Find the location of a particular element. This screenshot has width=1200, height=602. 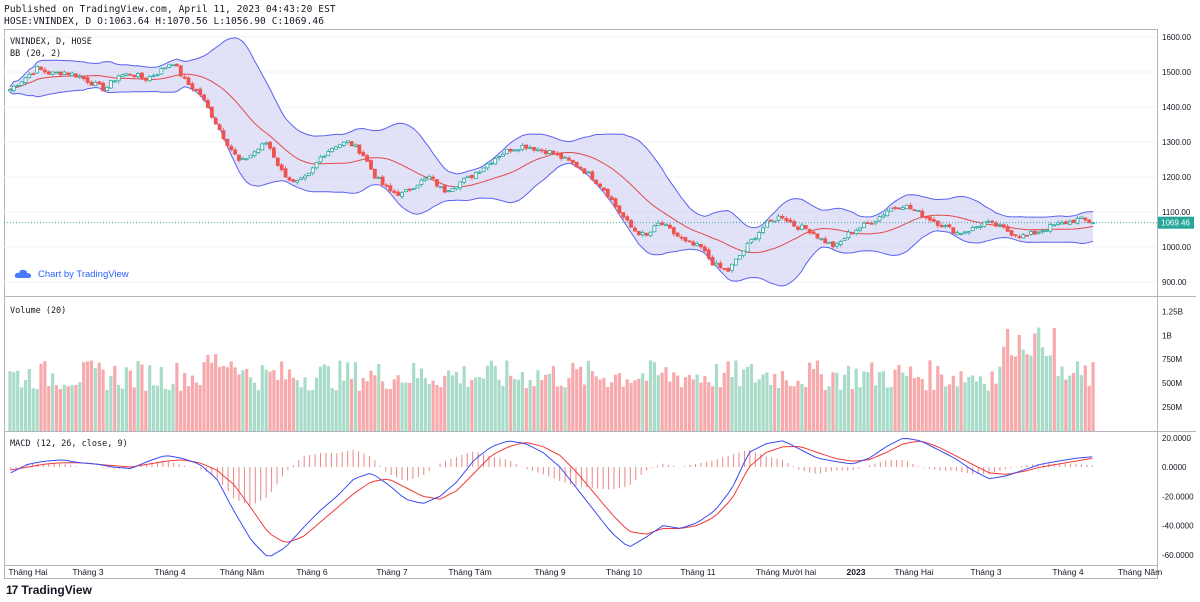

volume-tick: 250M is located at coordinates (1172, 407).